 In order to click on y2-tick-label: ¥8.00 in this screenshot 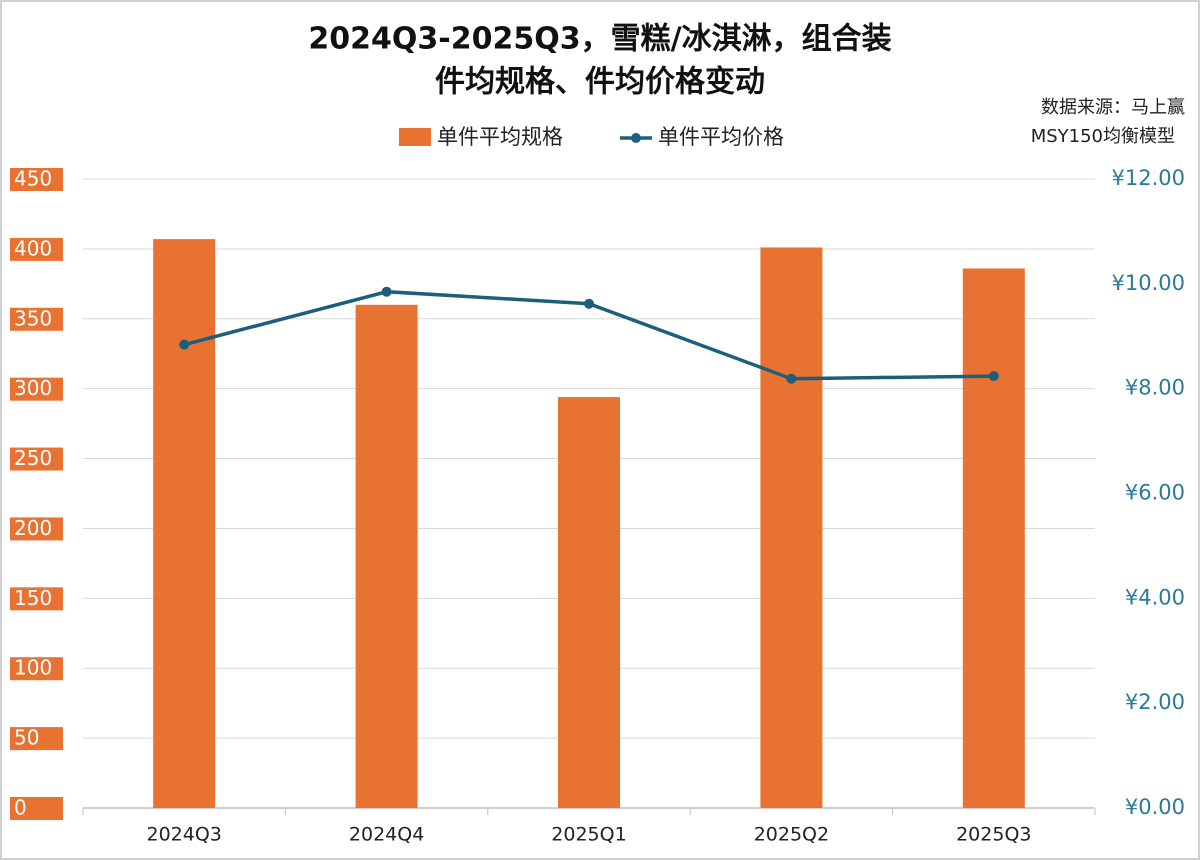, I will do `click(1155, 388)`.